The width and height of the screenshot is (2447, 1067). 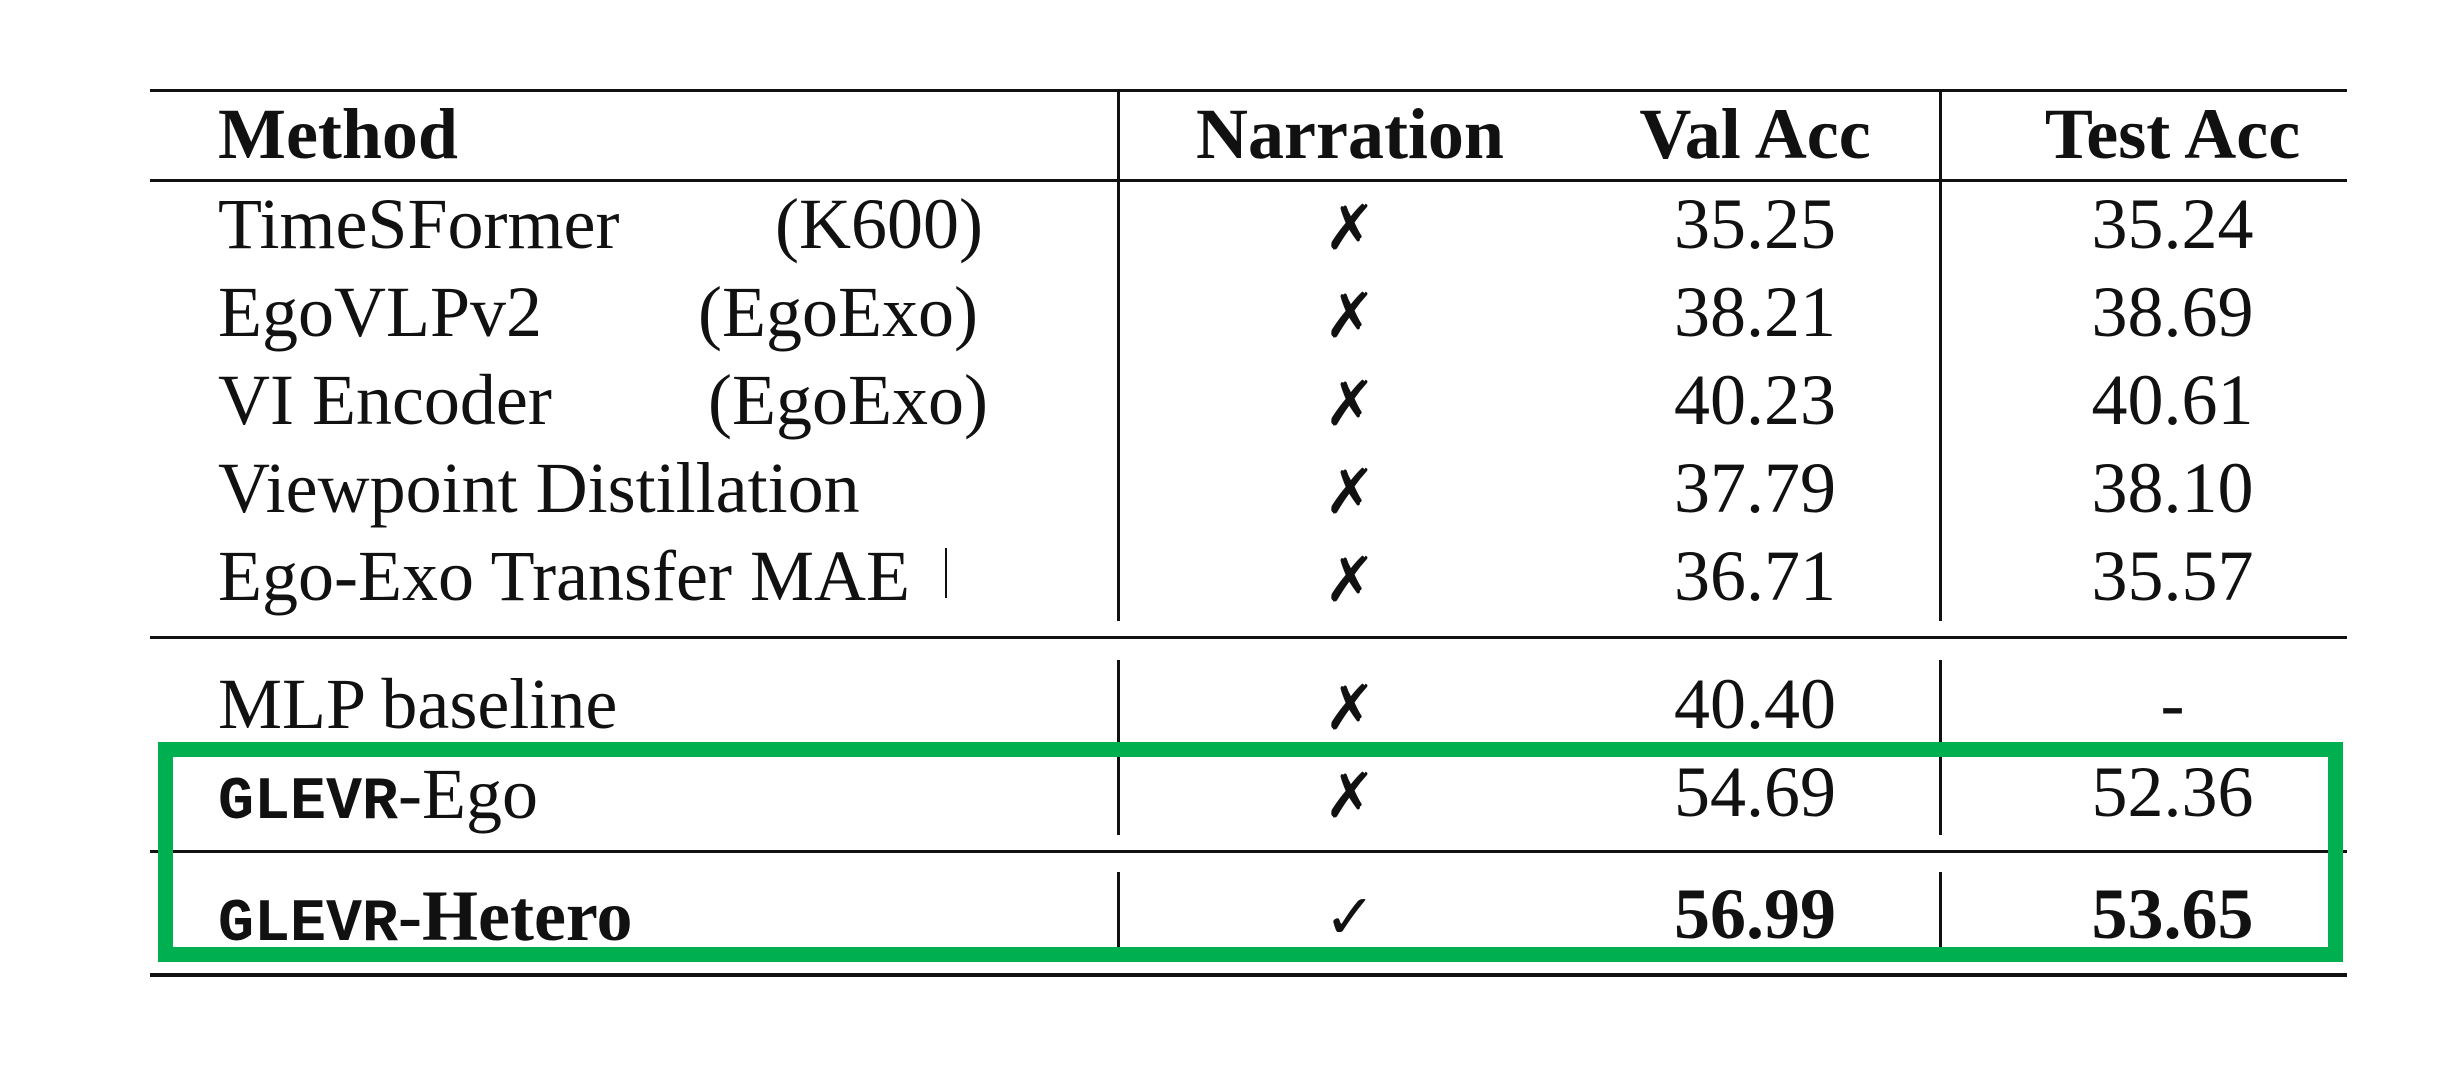 What do you see at coordinates (1350, 916) in the screenshot?
I see `narration-check-icon: ✓` at bounding box center [1350, 916].